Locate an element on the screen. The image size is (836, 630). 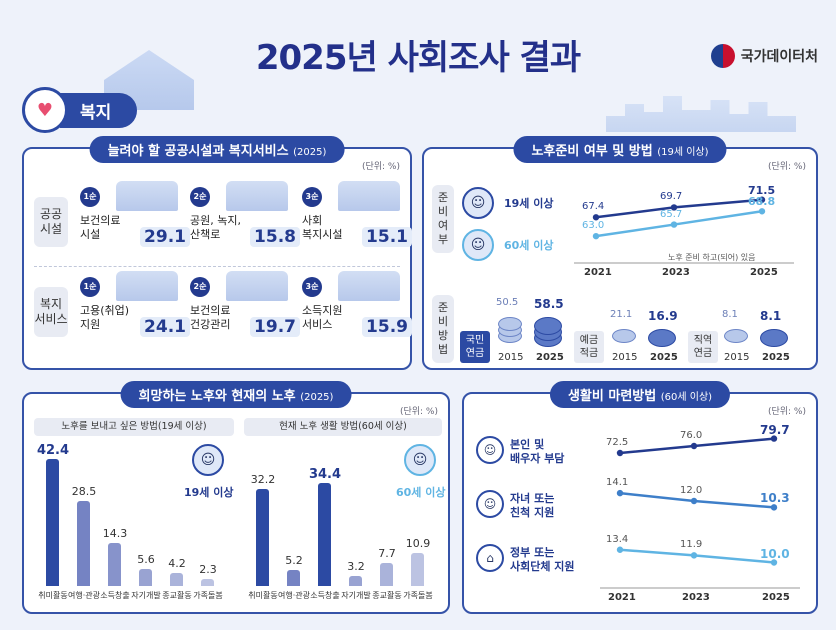
data-label: 10.3 is located at coordinates (775, 498).